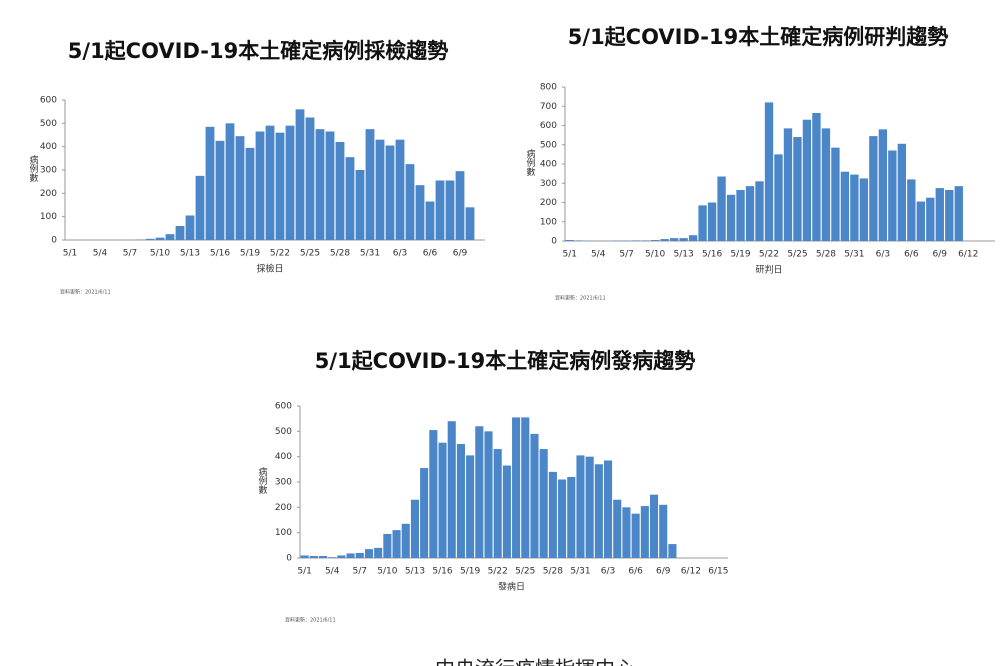  What do you see at coordinates (608, 572) in the screenshot?
I see `x-tick-label: 6/3` at bounding box center [608, 572].